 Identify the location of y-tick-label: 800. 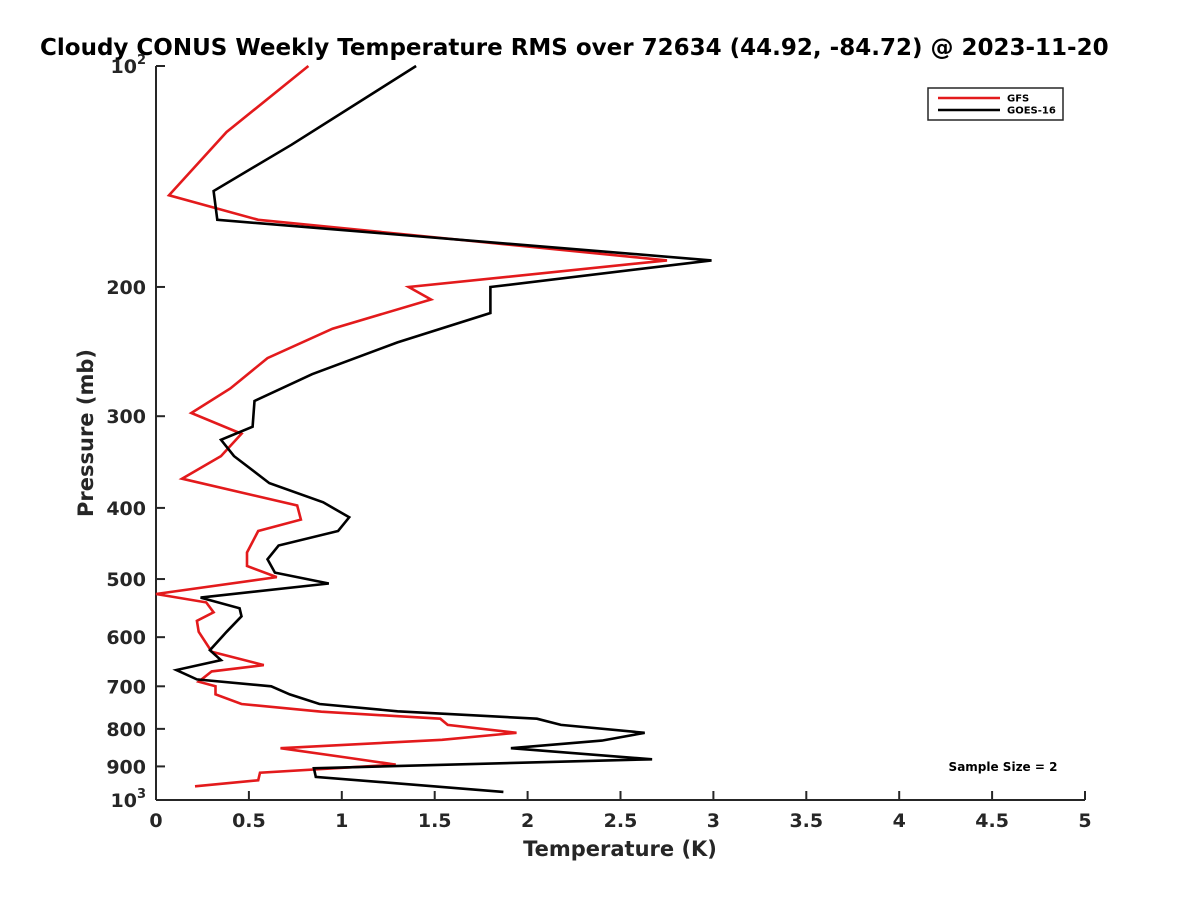
(126, 730).